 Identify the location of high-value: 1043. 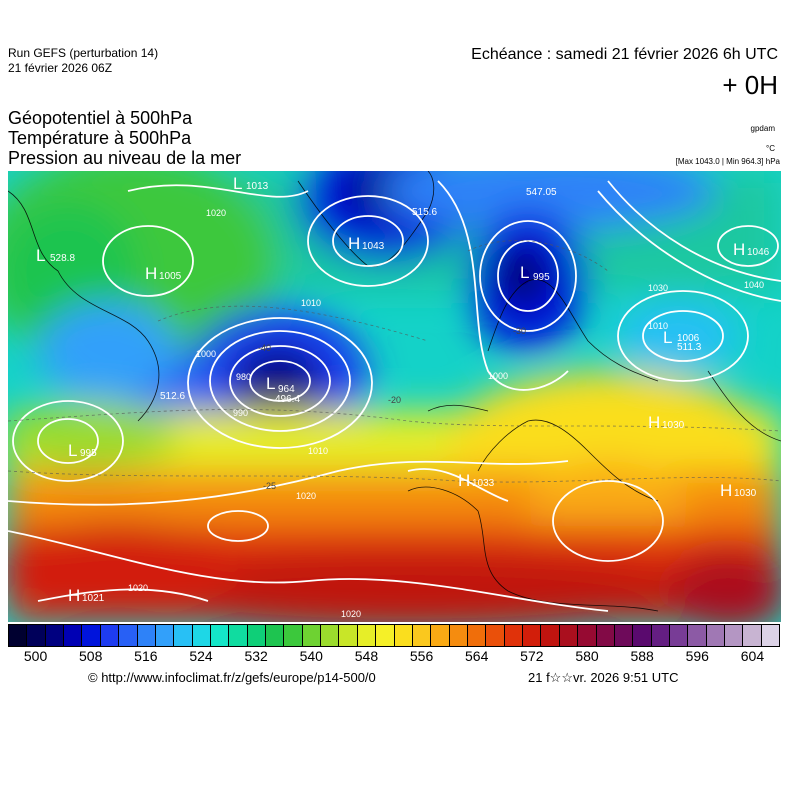
(373, 246).